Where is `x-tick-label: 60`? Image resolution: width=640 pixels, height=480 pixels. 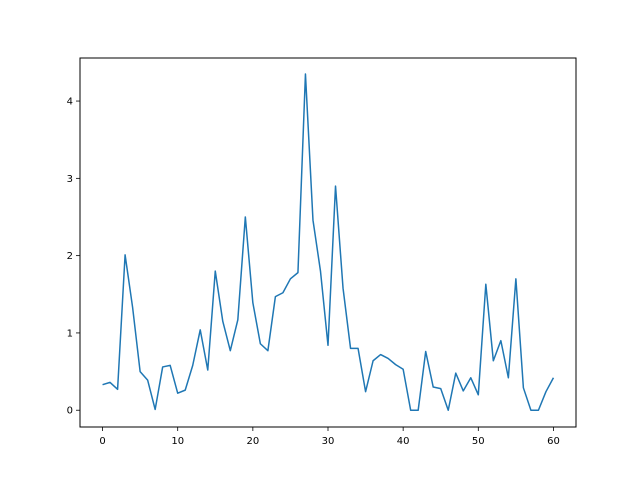 x-tick-label: 60 is located at coordinates (553, 441).